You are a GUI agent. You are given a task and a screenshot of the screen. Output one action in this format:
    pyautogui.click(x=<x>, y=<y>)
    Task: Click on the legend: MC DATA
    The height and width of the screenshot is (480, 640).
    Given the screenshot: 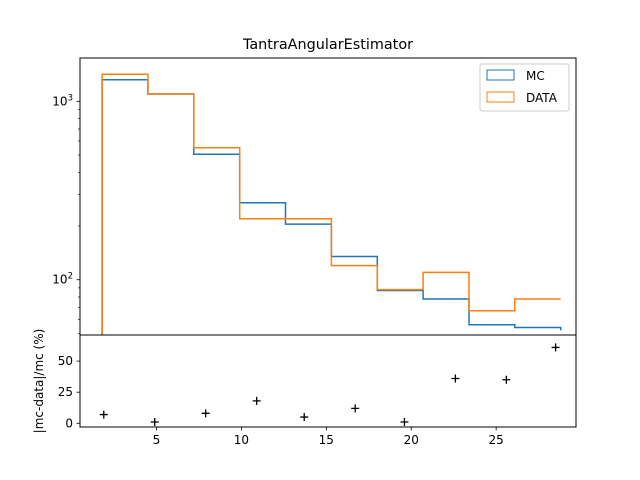 What is the action you would take?
    pyautogui.click(x=524, y=87)
    